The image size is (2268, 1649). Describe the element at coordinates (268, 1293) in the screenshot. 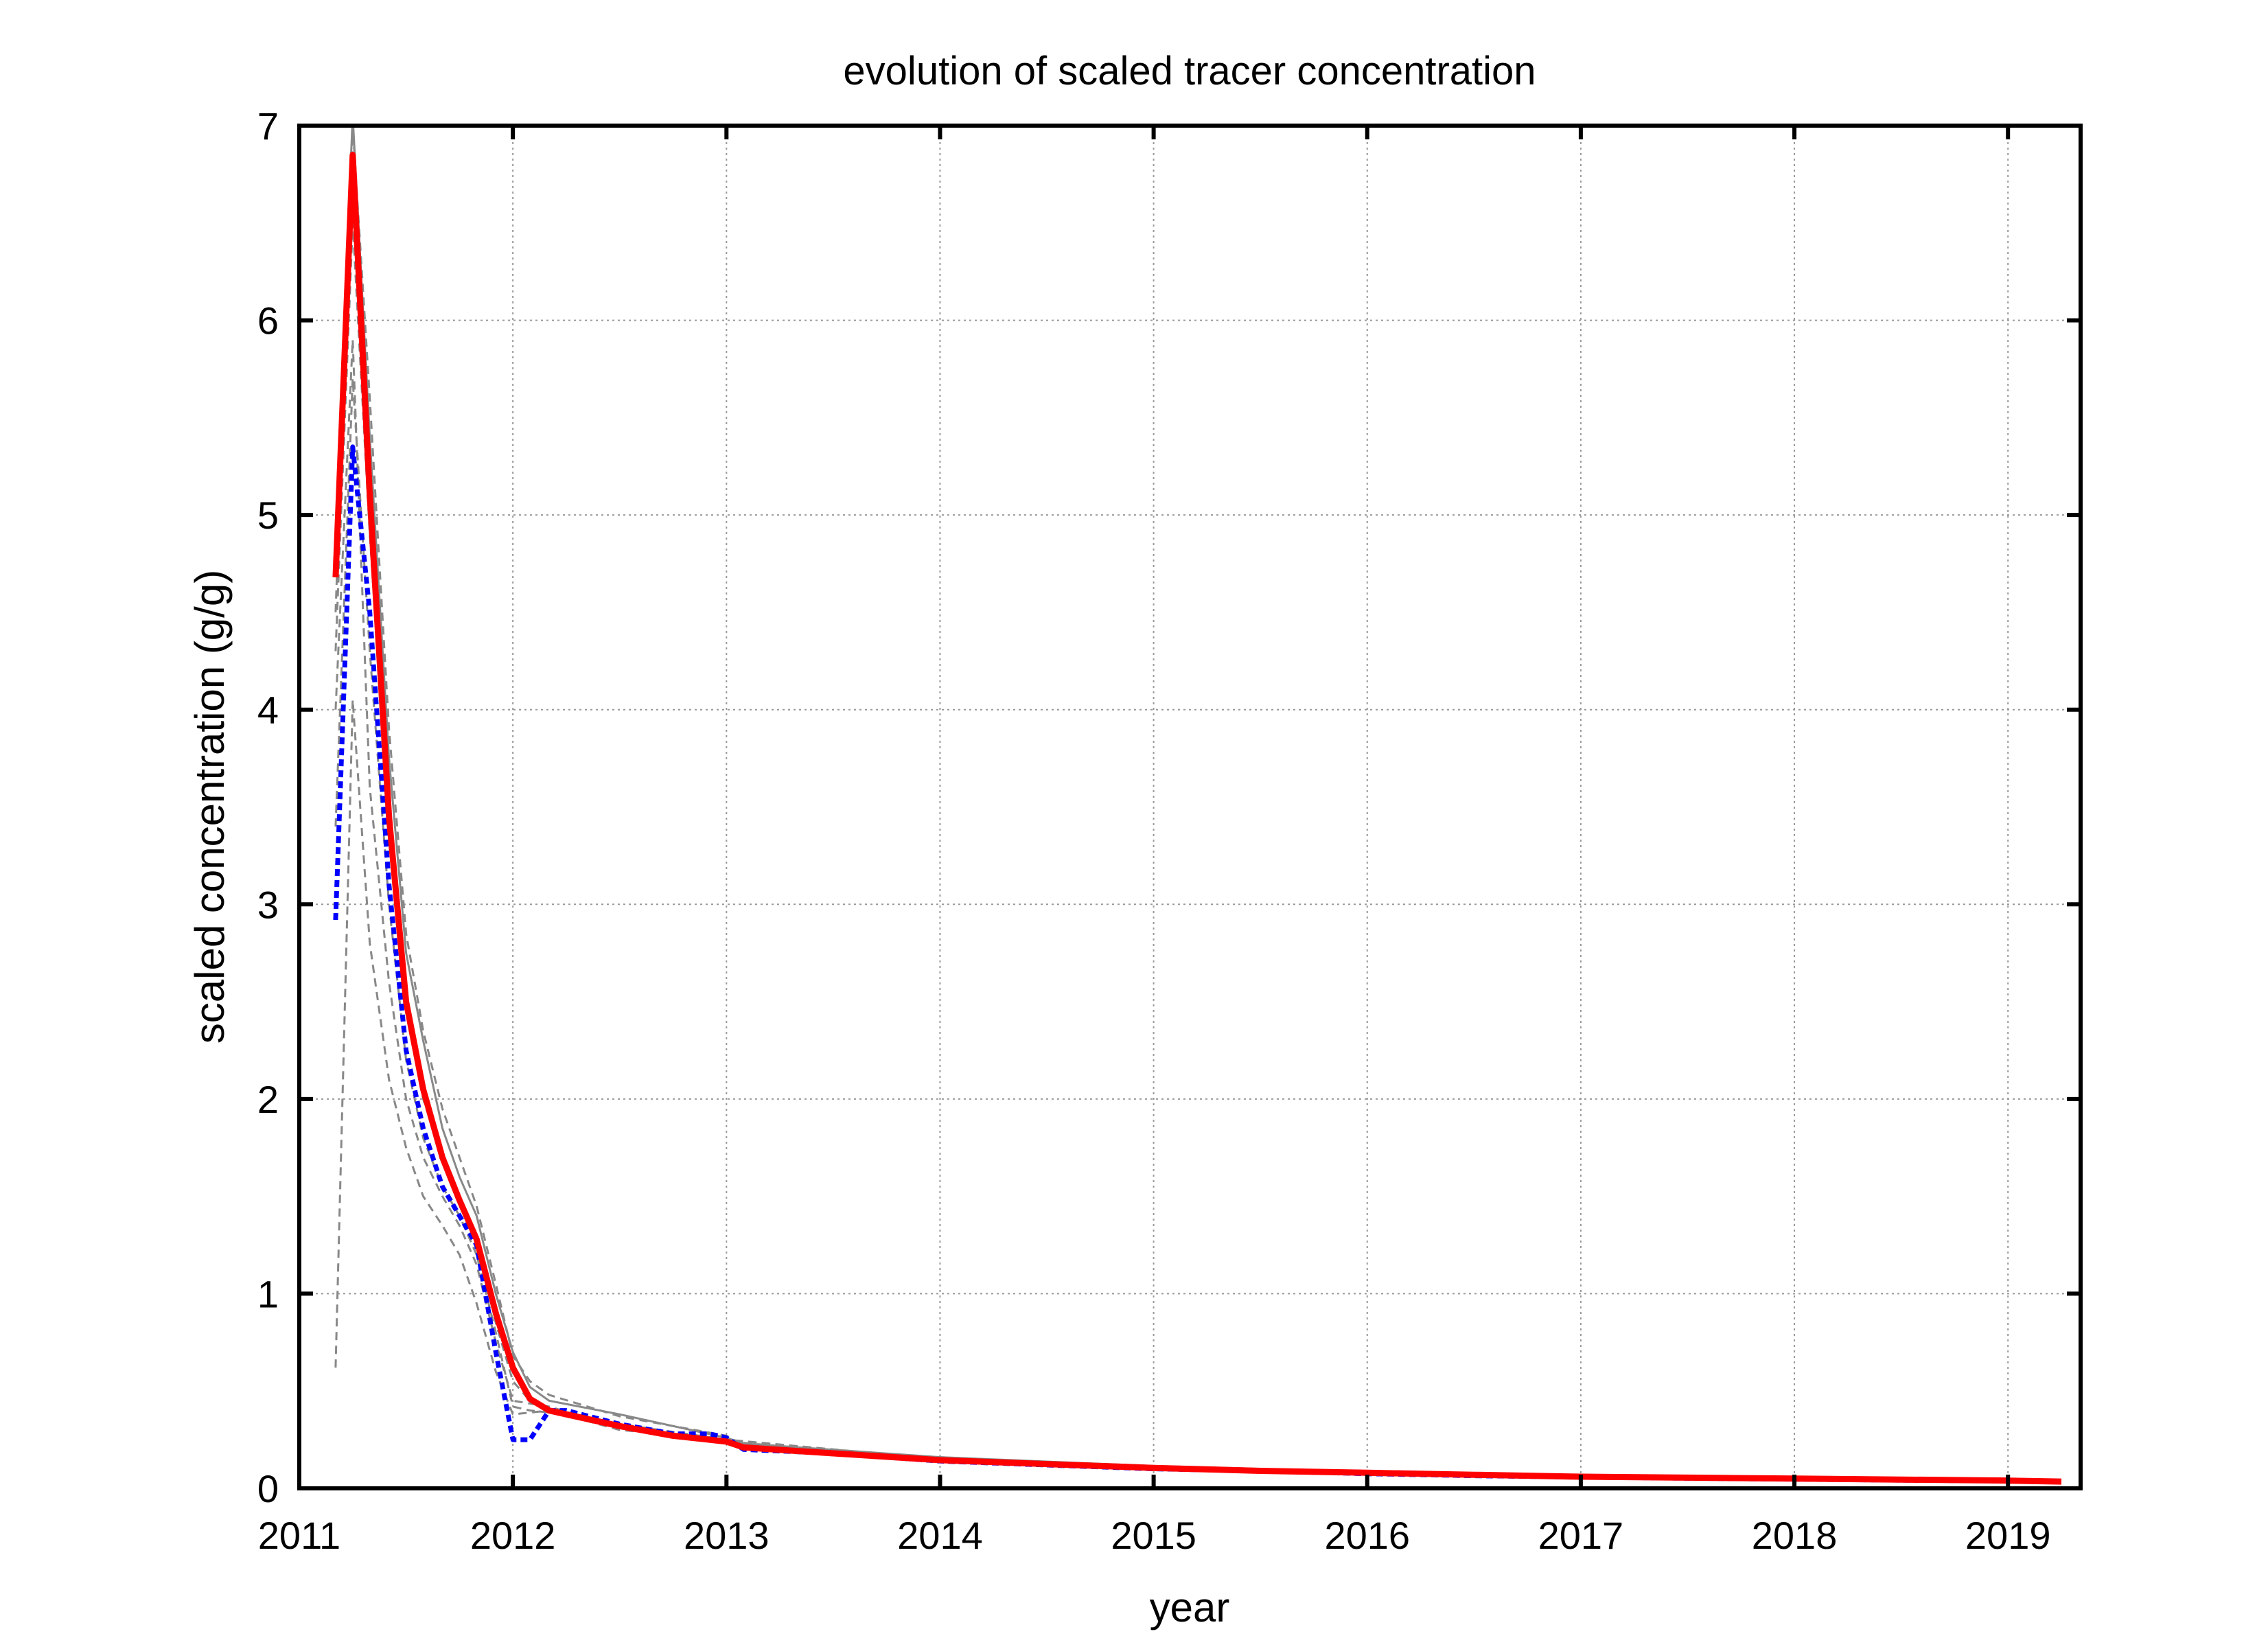

I see `y-tick-label: 1` at that location.